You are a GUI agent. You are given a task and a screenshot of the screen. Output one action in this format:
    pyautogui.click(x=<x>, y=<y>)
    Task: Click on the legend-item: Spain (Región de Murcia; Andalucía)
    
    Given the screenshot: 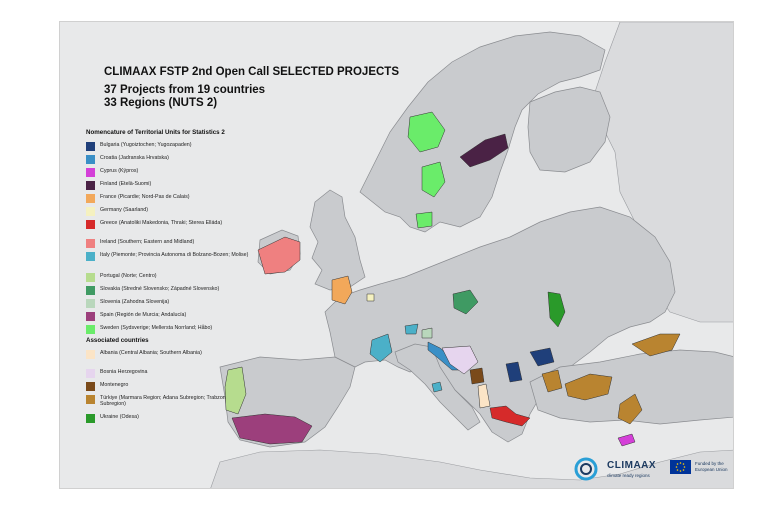 What is the action you would take?
    pyautogui.click(x=168, y=316)
    